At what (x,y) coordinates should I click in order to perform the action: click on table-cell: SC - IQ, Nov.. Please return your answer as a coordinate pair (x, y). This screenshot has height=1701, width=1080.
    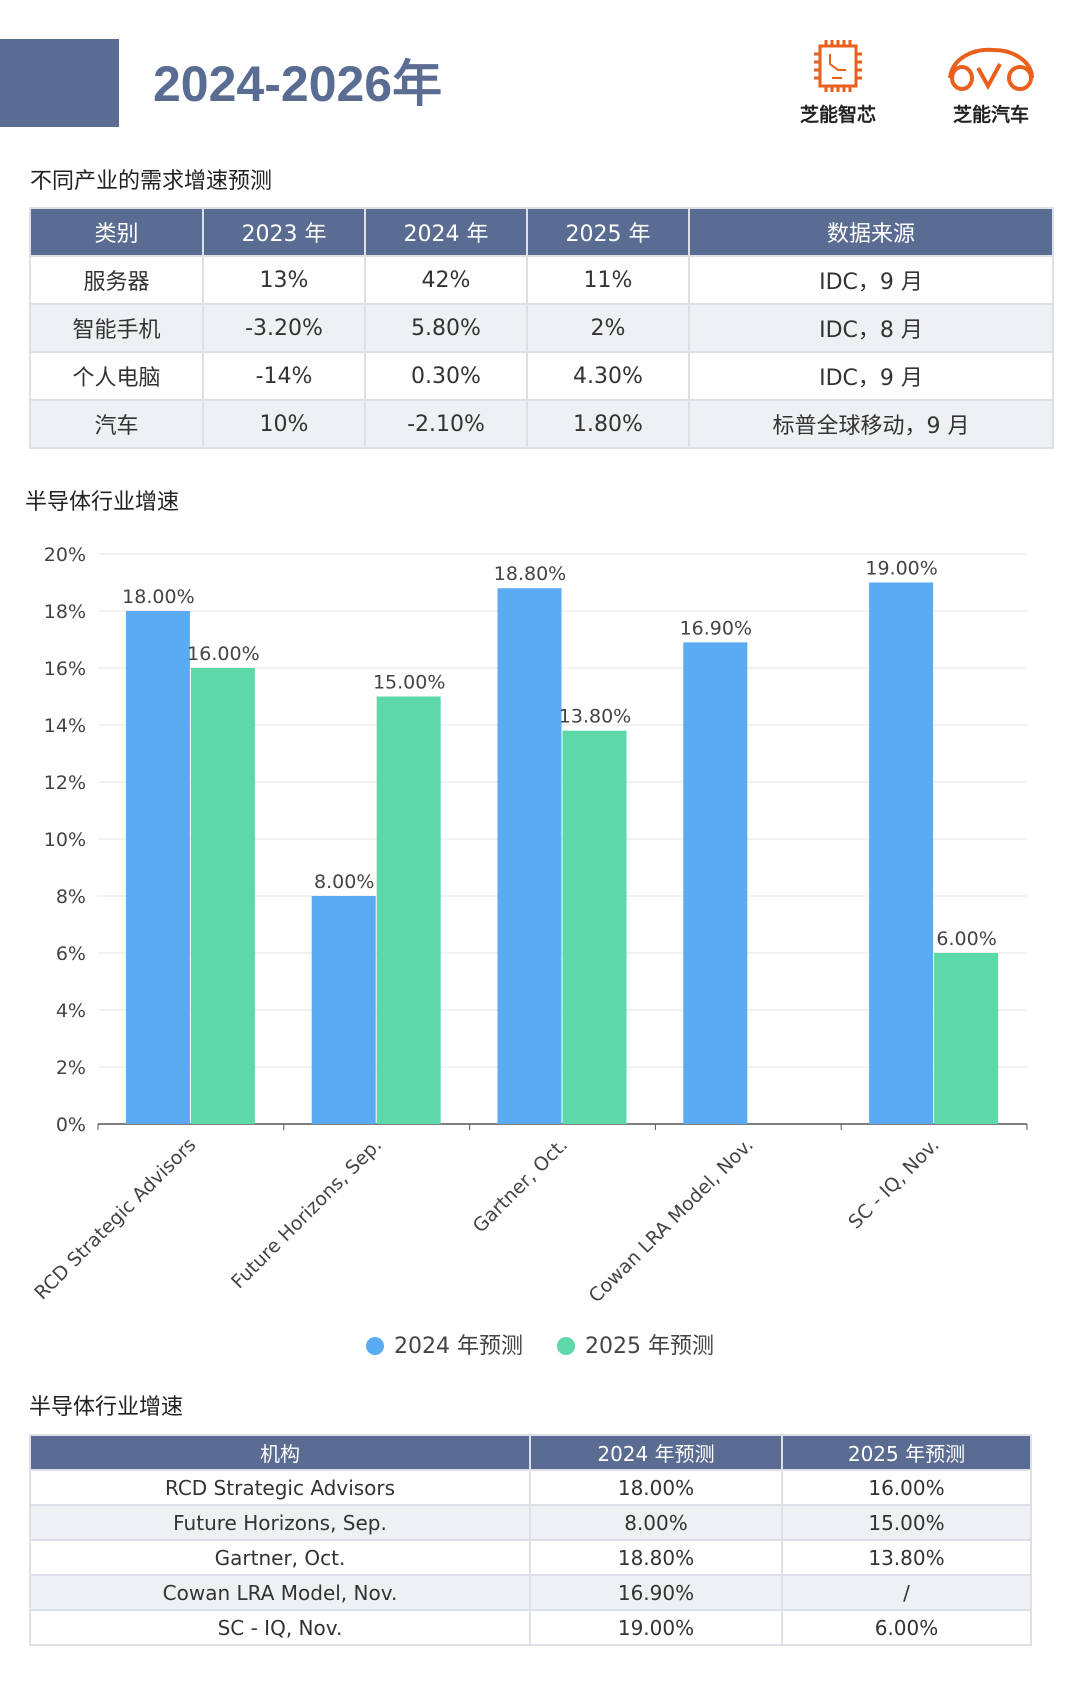
    Looking at the image, I should click on (280, 1627).